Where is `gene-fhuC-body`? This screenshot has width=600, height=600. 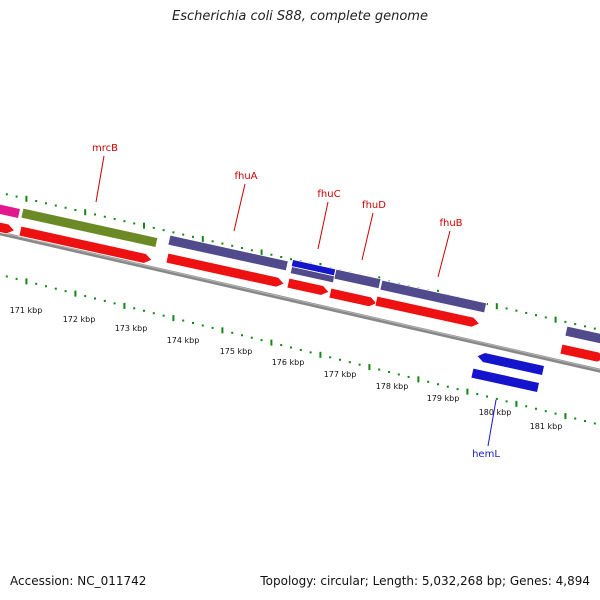
gene-fhuC-body is located at coordinates (312, 275).